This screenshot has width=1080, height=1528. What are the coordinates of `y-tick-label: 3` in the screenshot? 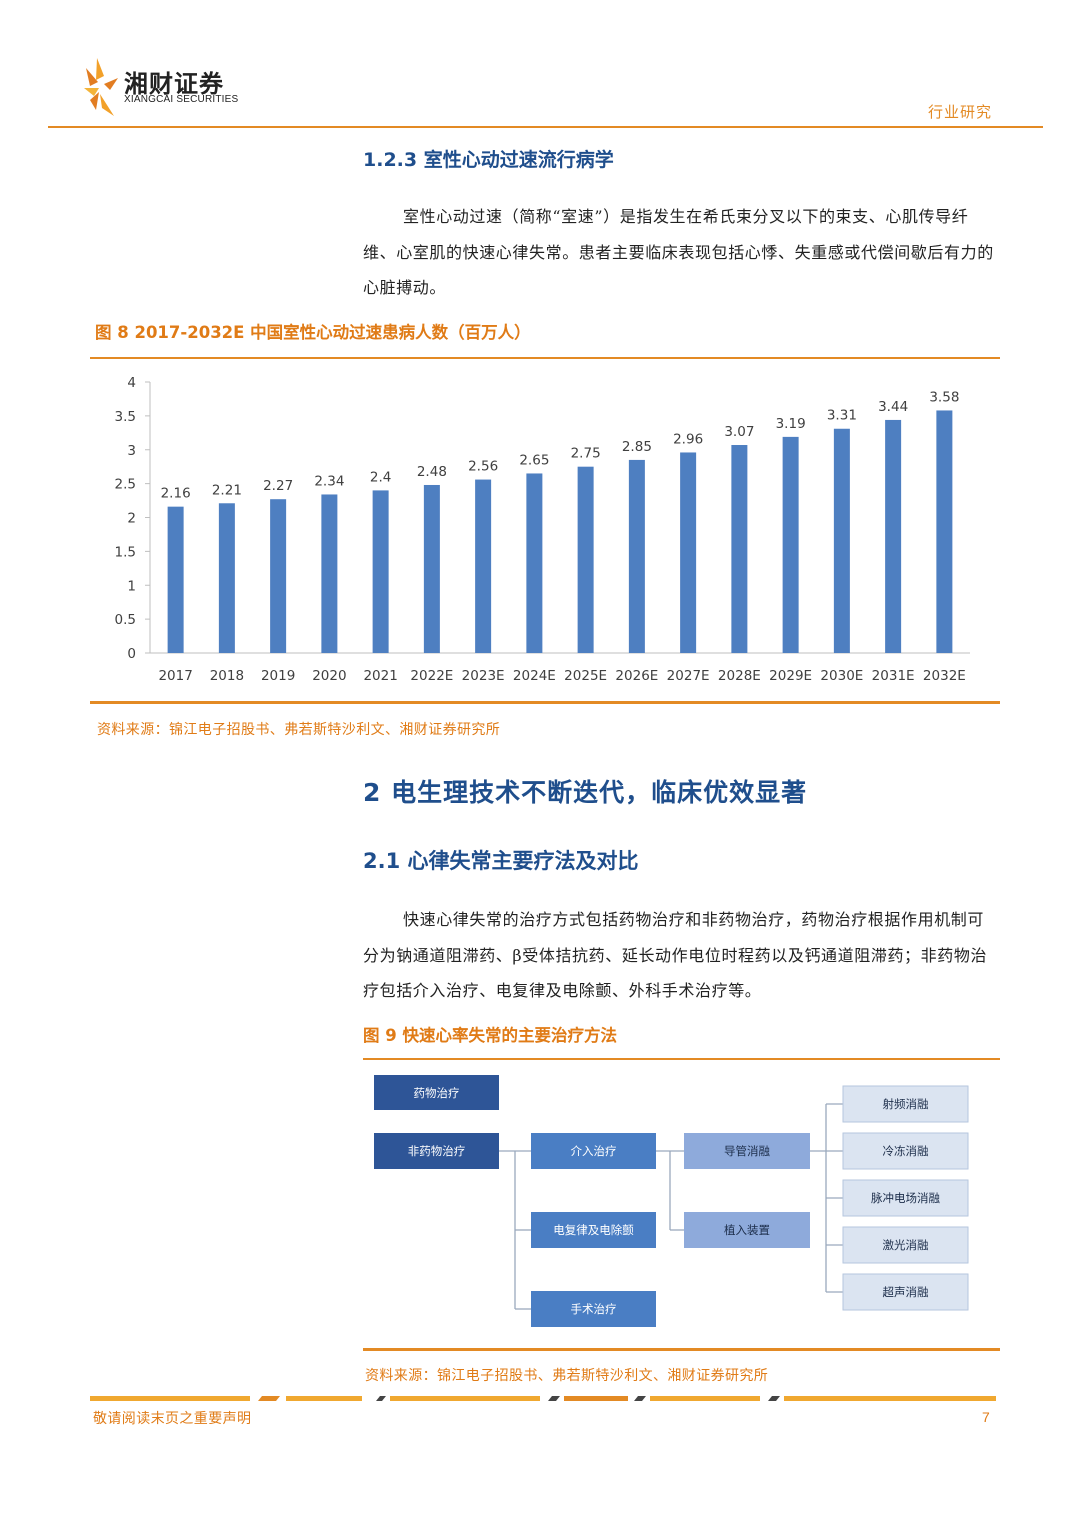 It's located at (131, 451).